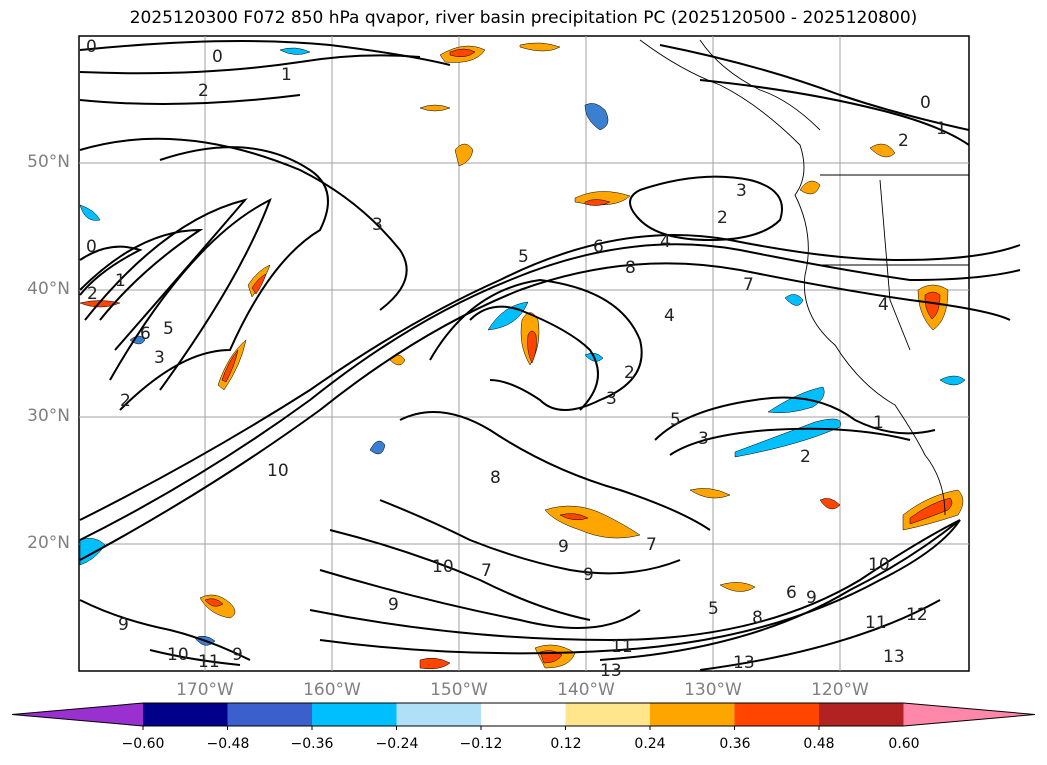  Describe the element at coordinates (969, 714) in the screenshot. I see `colorbar-extend-high` at that location.